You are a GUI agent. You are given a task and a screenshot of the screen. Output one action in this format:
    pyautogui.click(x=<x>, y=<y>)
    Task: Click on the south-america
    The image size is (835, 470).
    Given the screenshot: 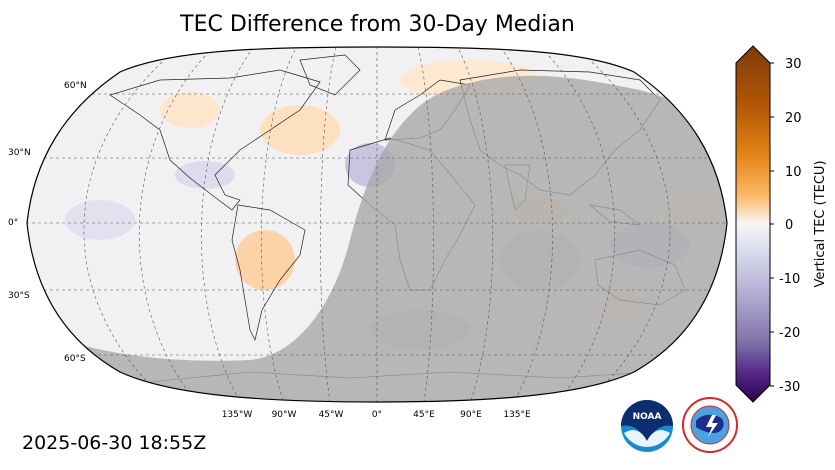 What is the action you would take?
    pyautogui.click(x=268, y=273)
    